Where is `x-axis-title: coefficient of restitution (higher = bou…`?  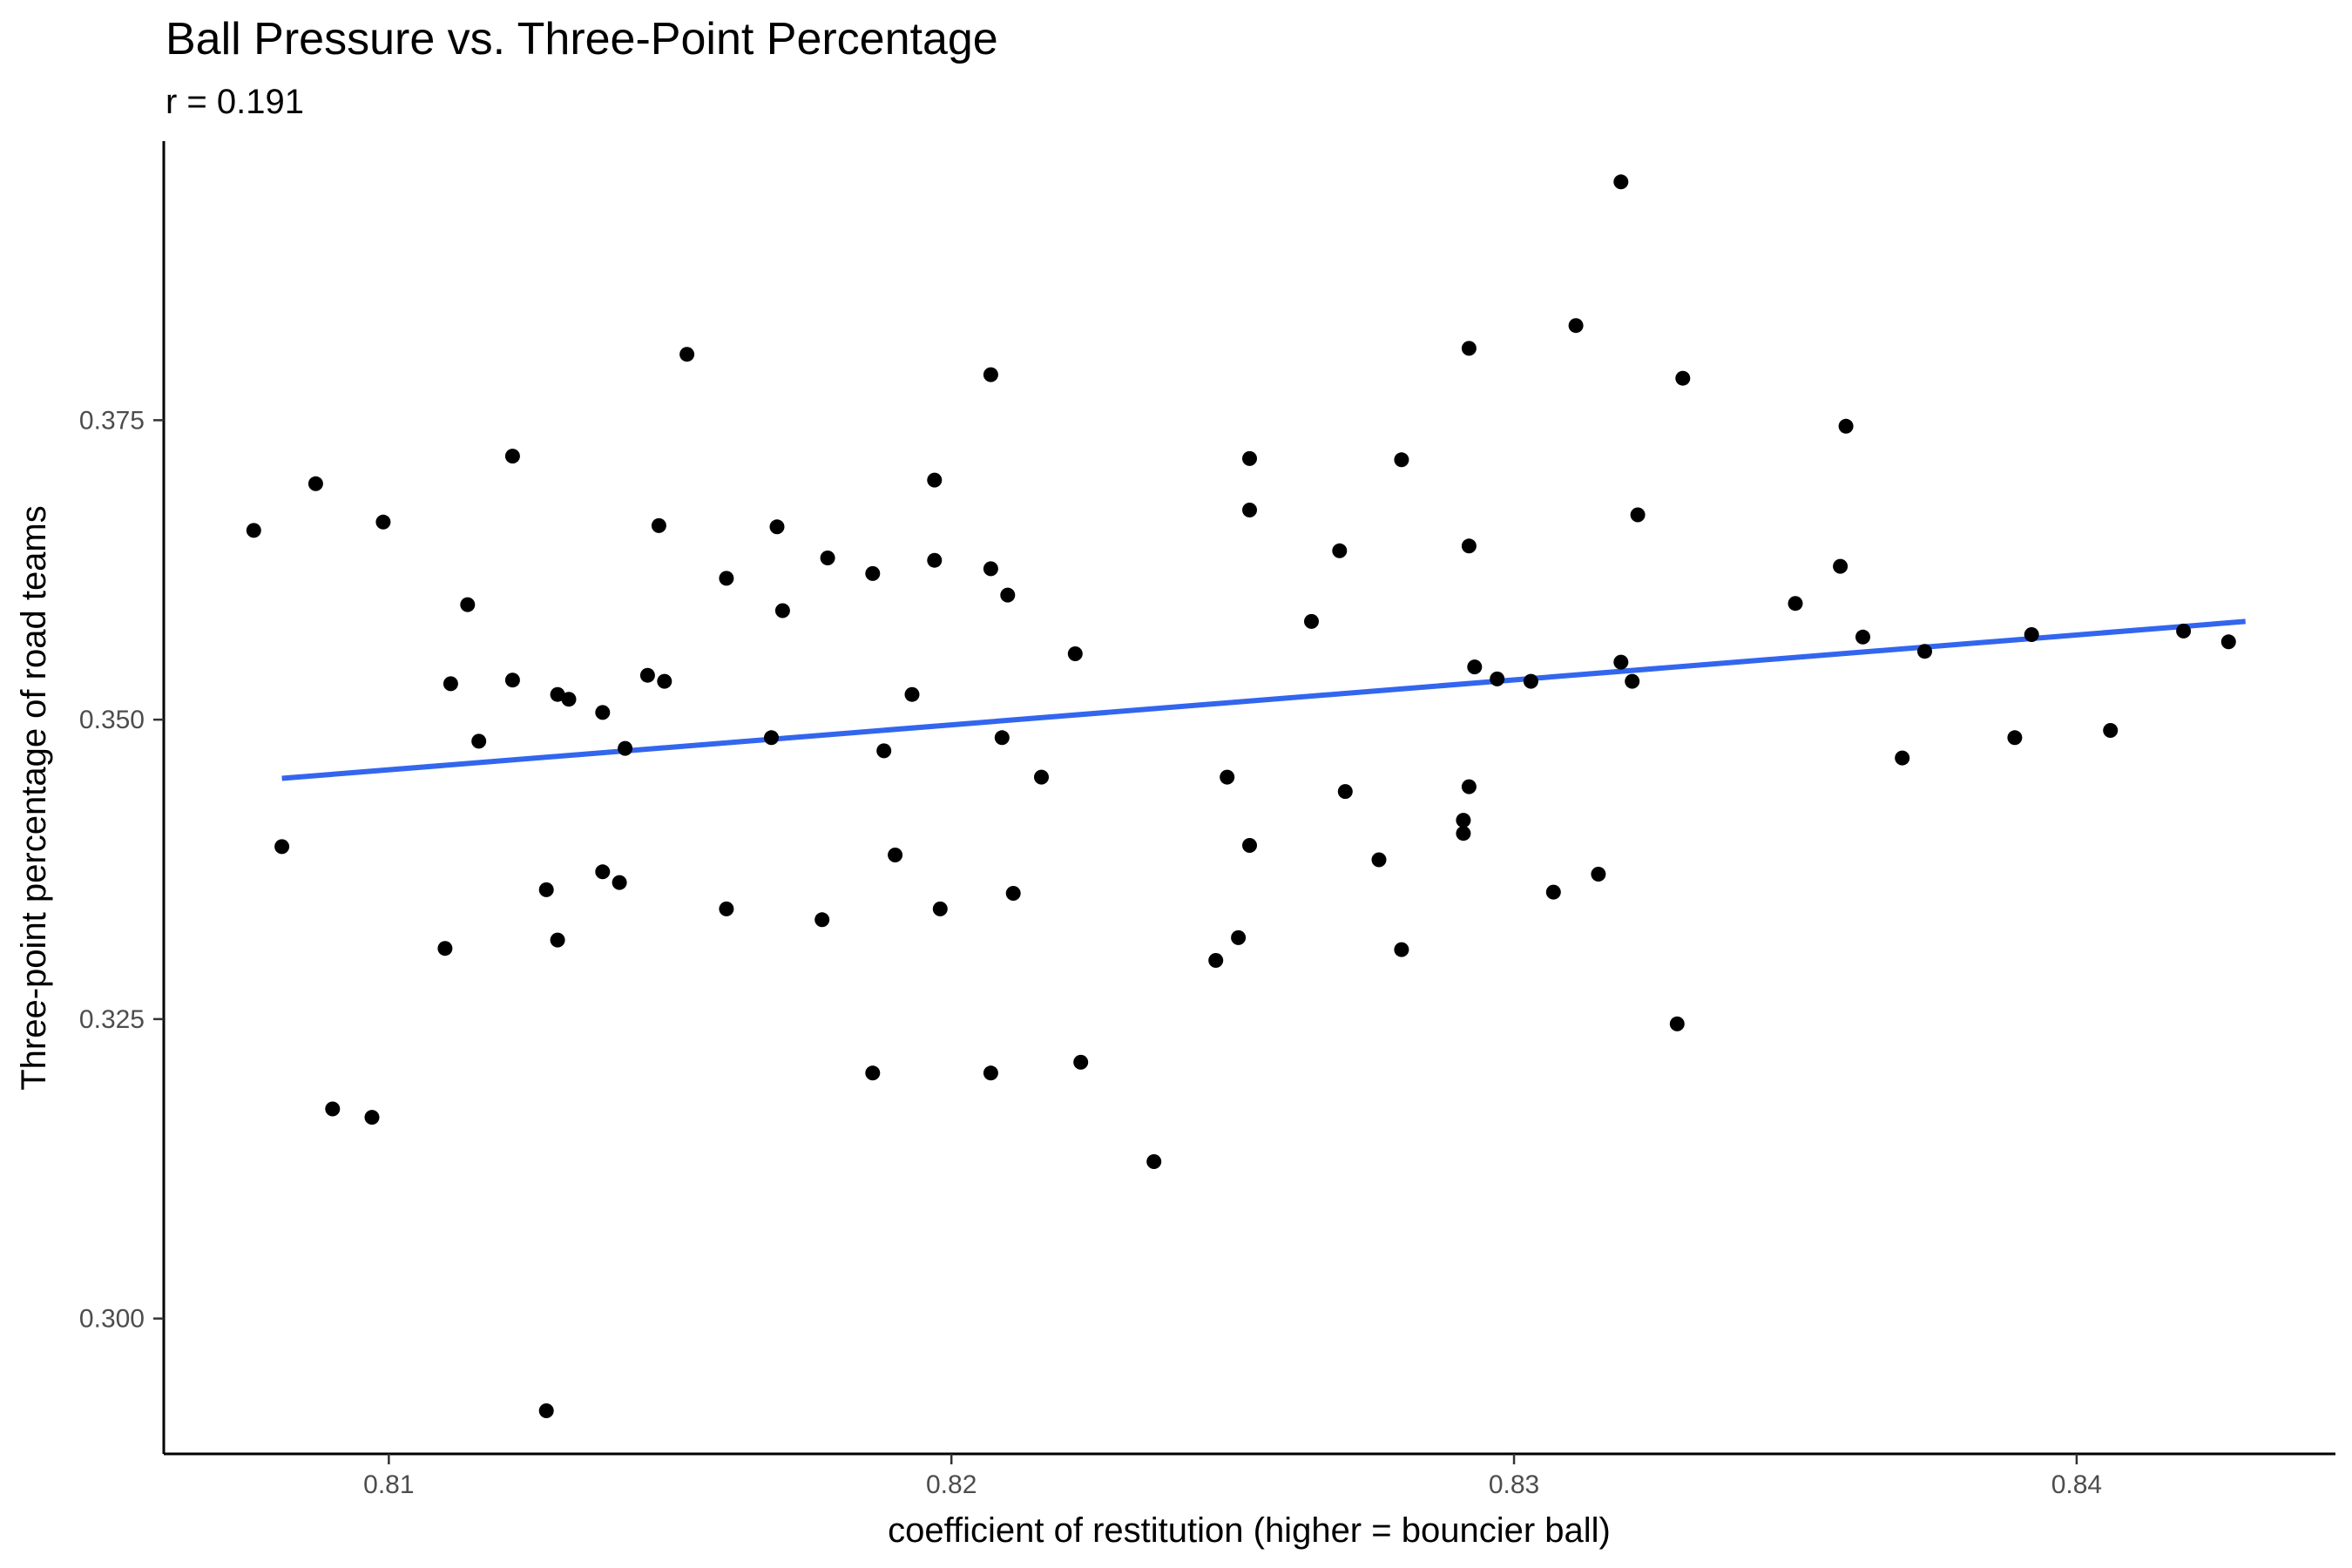 x-axis-title: coefficient of restitution (higher = bou… is located at coordinates (1250, 1530).